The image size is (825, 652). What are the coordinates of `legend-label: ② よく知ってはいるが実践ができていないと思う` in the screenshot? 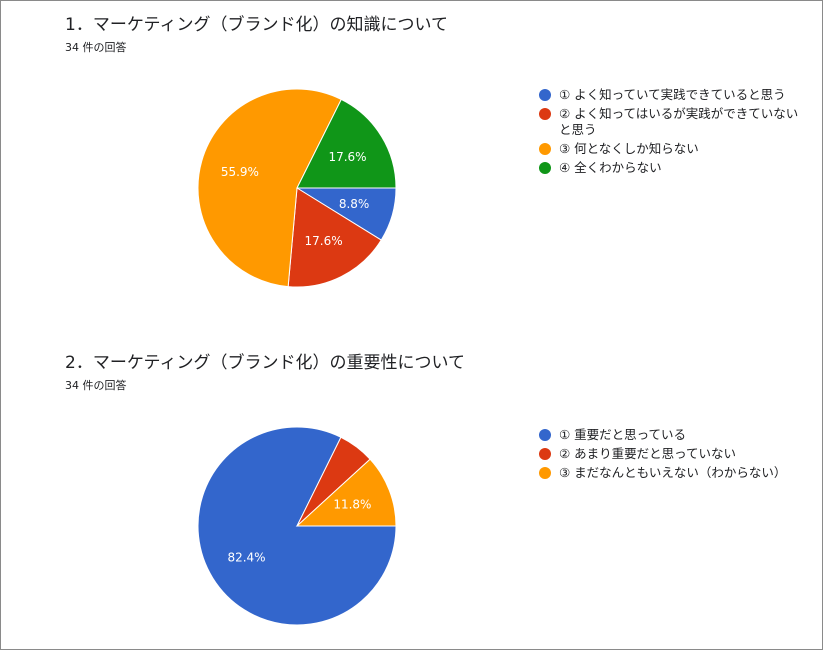 It's located at (679, 121).